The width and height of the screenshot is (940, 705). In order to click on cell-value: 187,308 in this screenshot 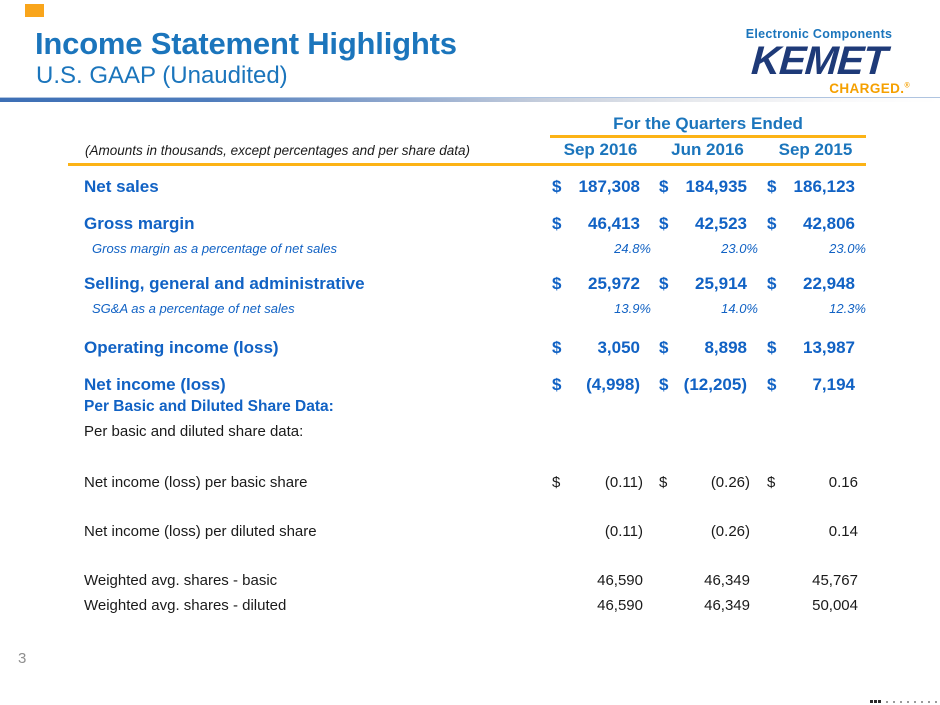, I will do `click(609, 186)`.